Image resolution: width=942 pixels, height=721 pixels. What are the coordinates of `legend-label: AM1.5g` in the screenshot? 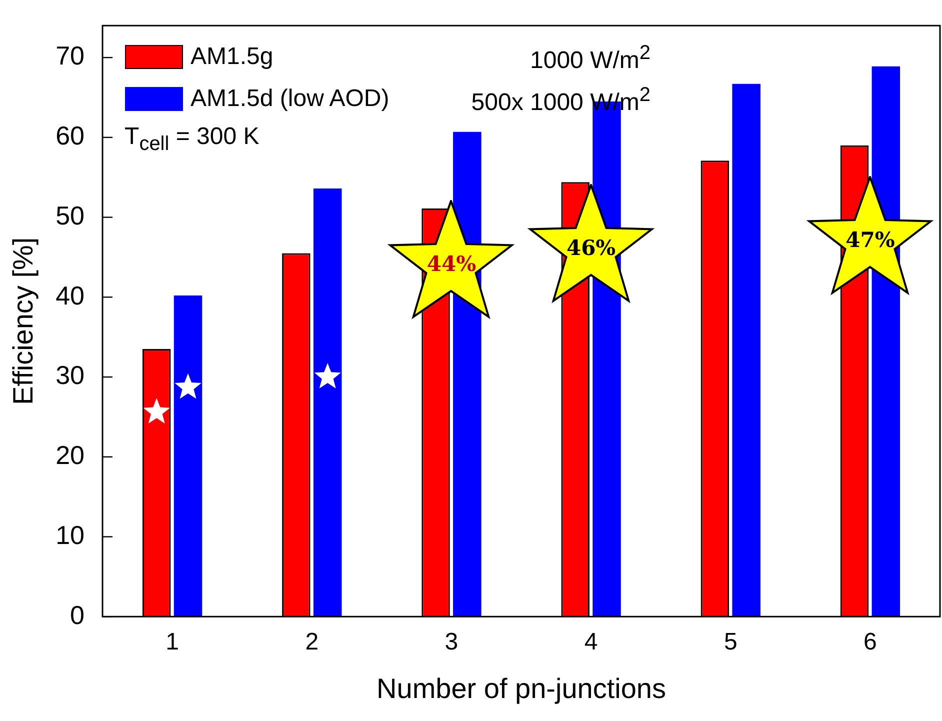 It's located at (232, 57).